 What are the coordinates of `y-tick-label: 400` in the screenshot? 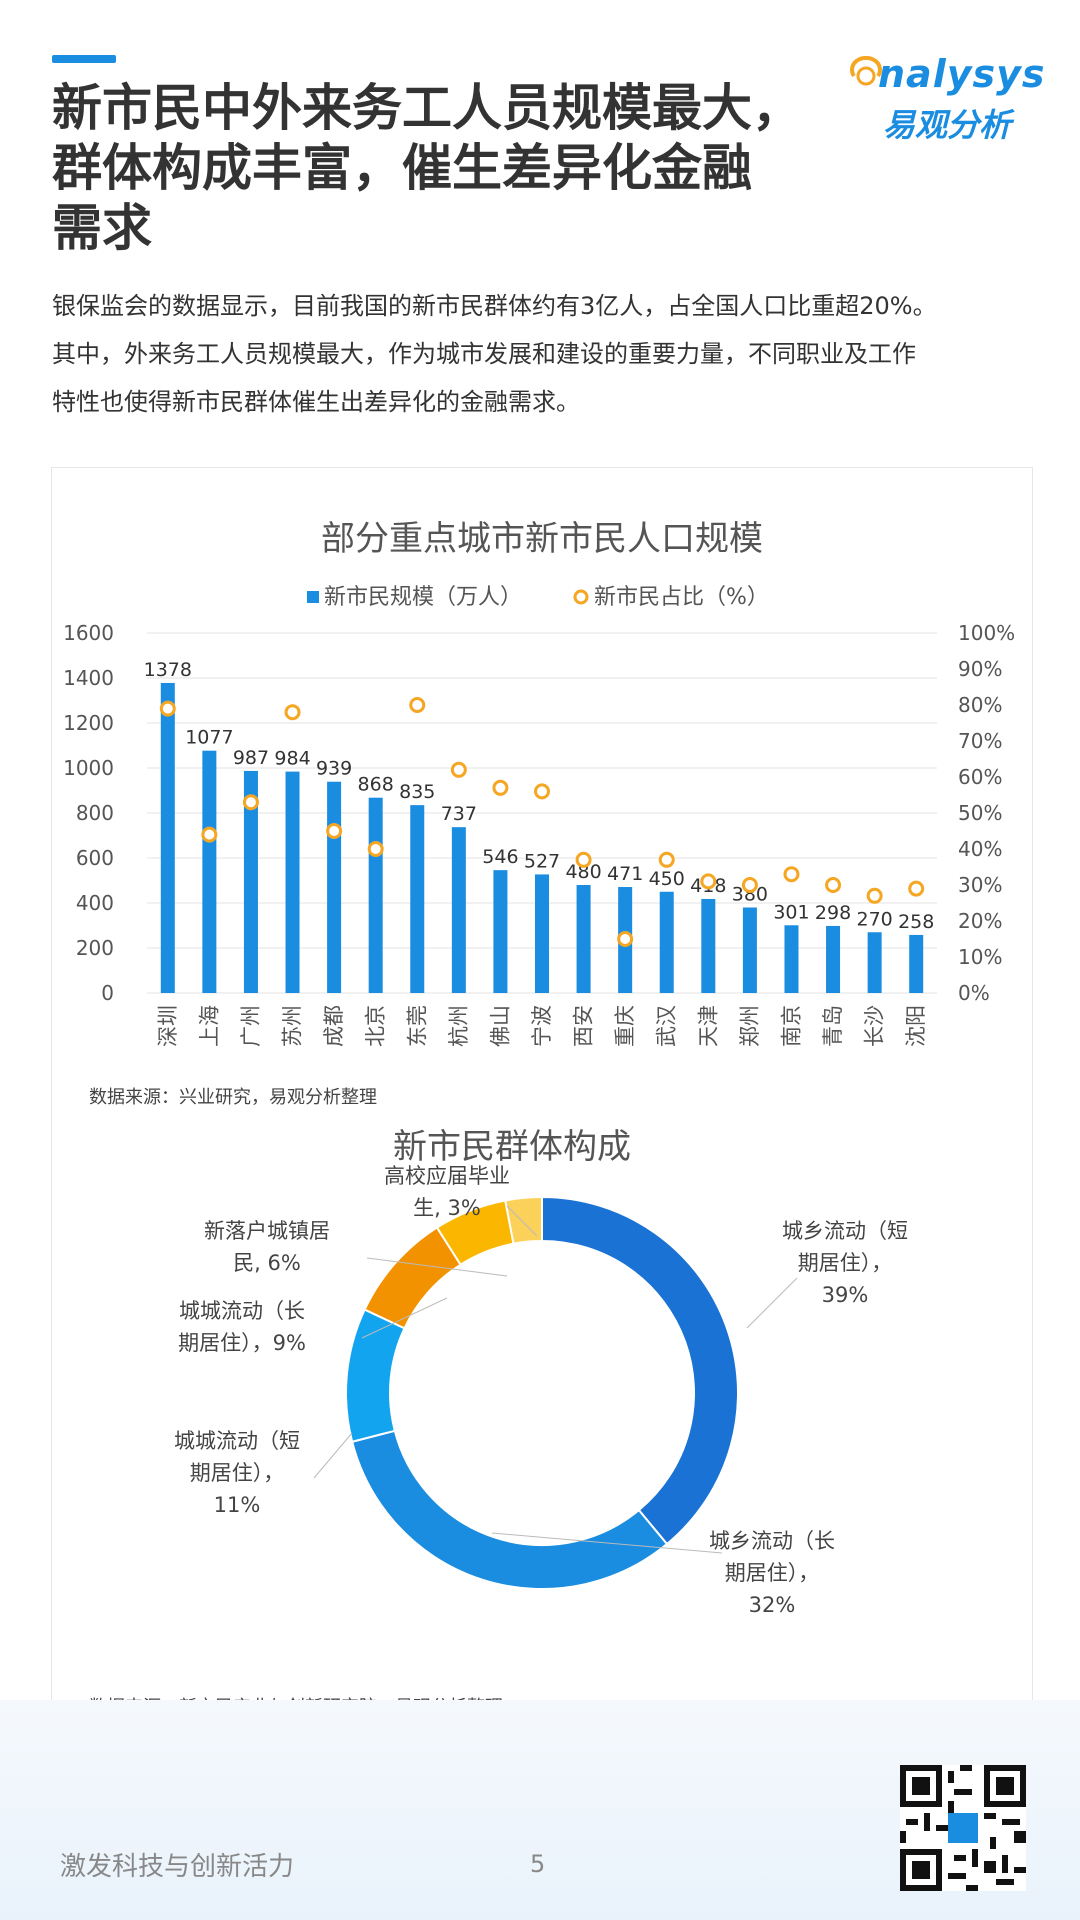 It's located at (95, 903).